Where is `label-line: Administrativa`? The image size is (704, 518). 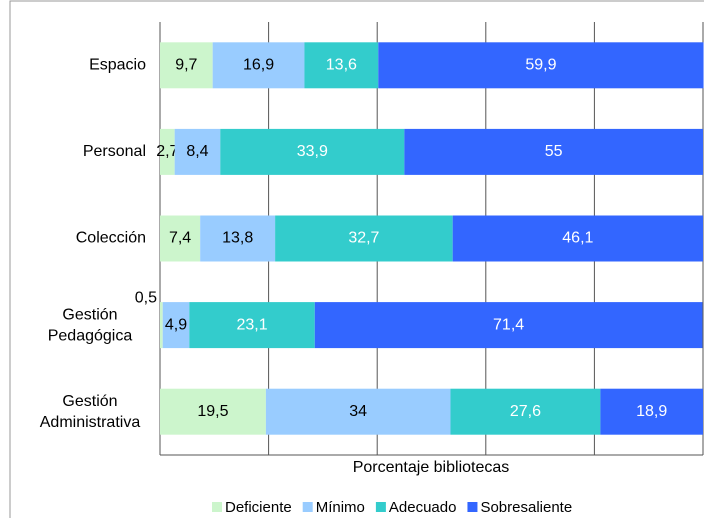
label-line: Administrativa is located at coordinates (90, 422).